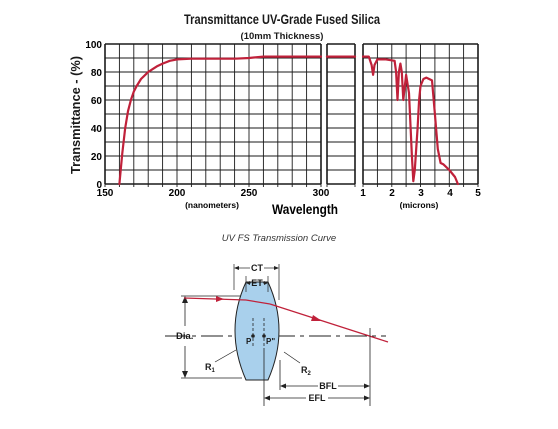  I want to click on efl-label: EFL, so click(318, 398).